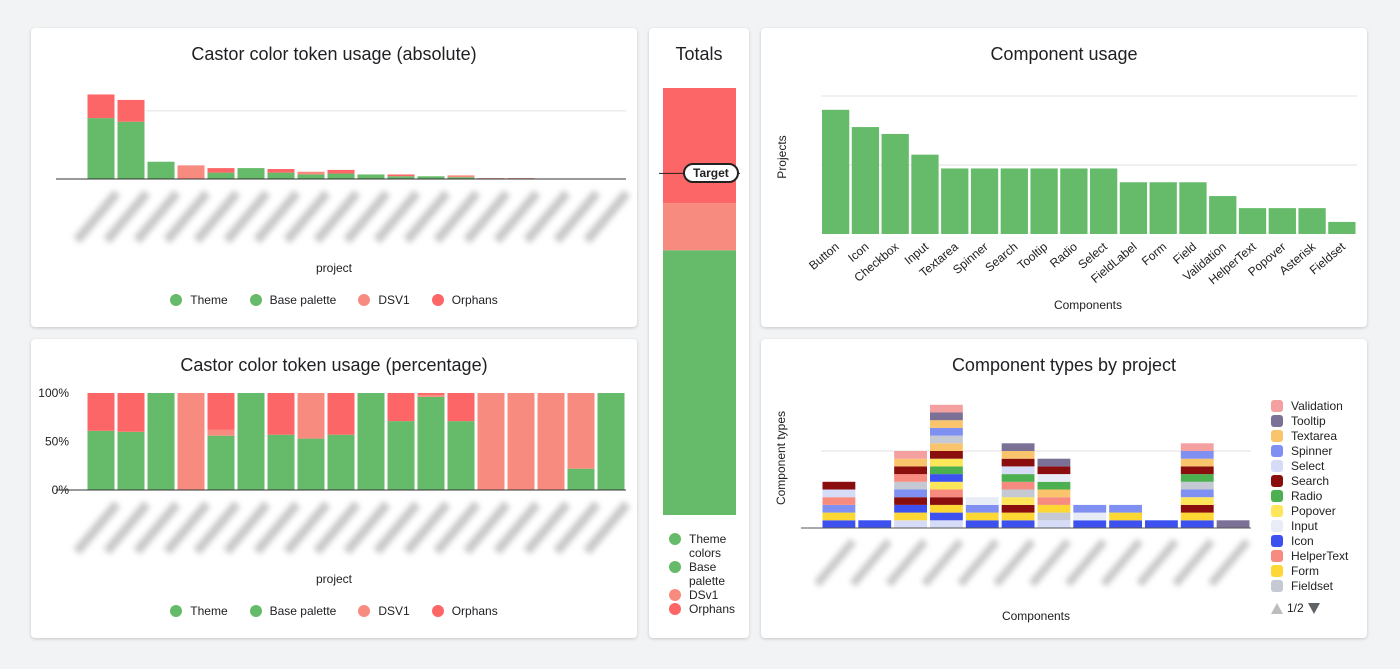 The width and height of the screenshot is (1400, 669). Describe the element at coordinates (709, 546) in the screenshot. I see `legend-item-theme-colors: Theme colors` at that location.